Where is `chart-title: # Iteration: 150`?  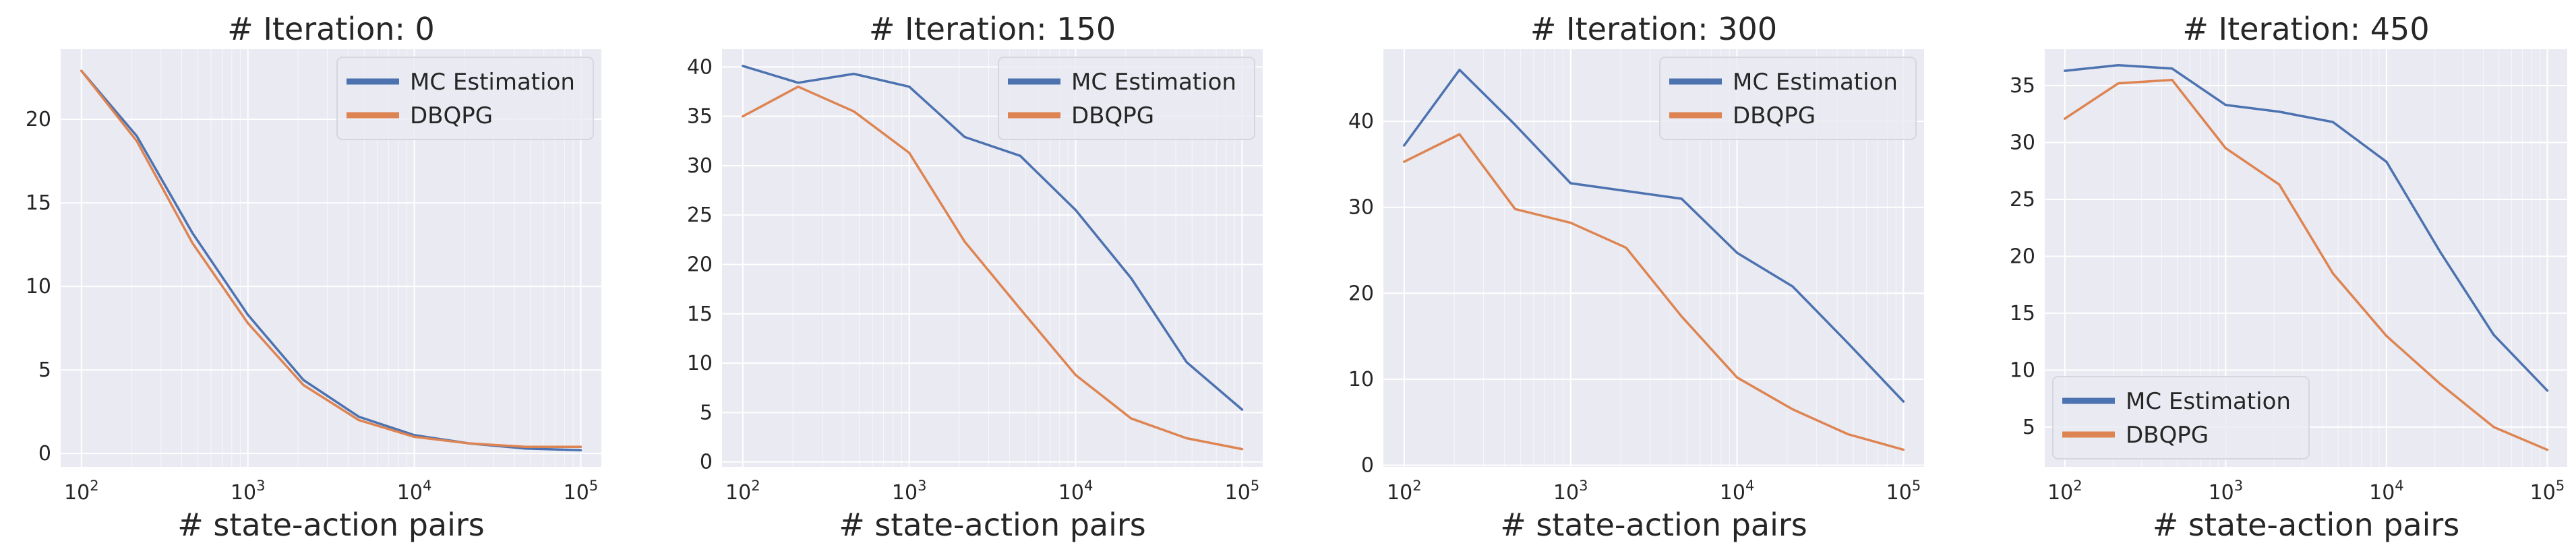
chart-title: # Iteration: 150 is located at coordinates (992, 29).